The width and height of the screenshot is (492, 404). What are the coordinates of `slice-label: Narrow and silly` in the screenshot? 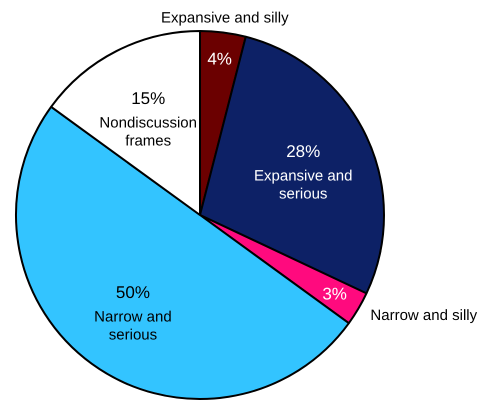 It's located at (424, 315).